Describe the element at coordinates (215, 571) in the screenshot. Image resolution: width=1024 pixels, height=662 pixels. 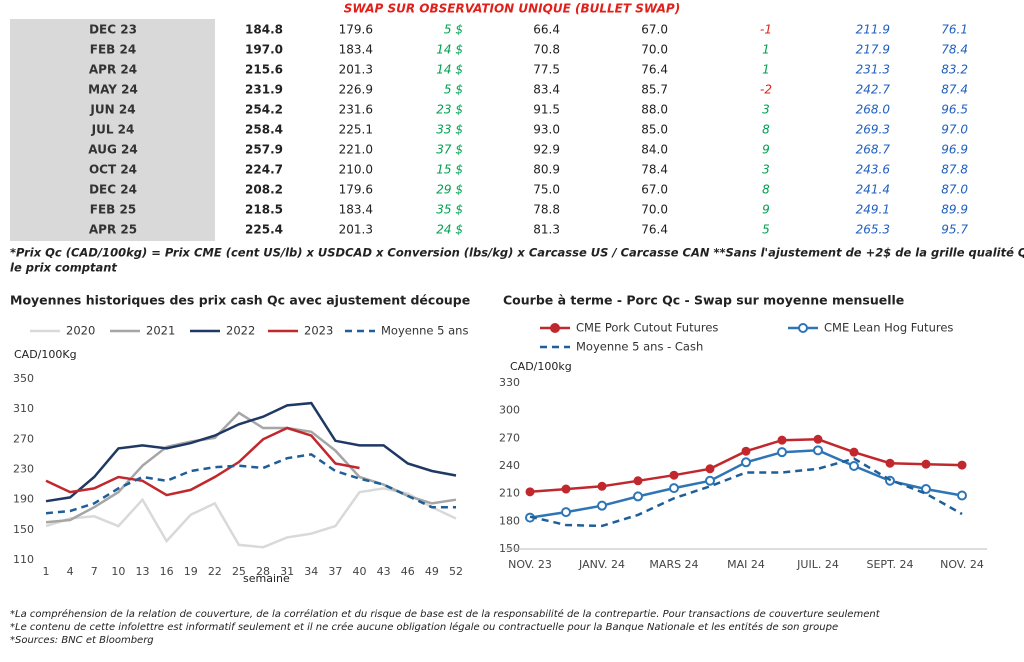
I see `x-tick-label: 22` at that location.